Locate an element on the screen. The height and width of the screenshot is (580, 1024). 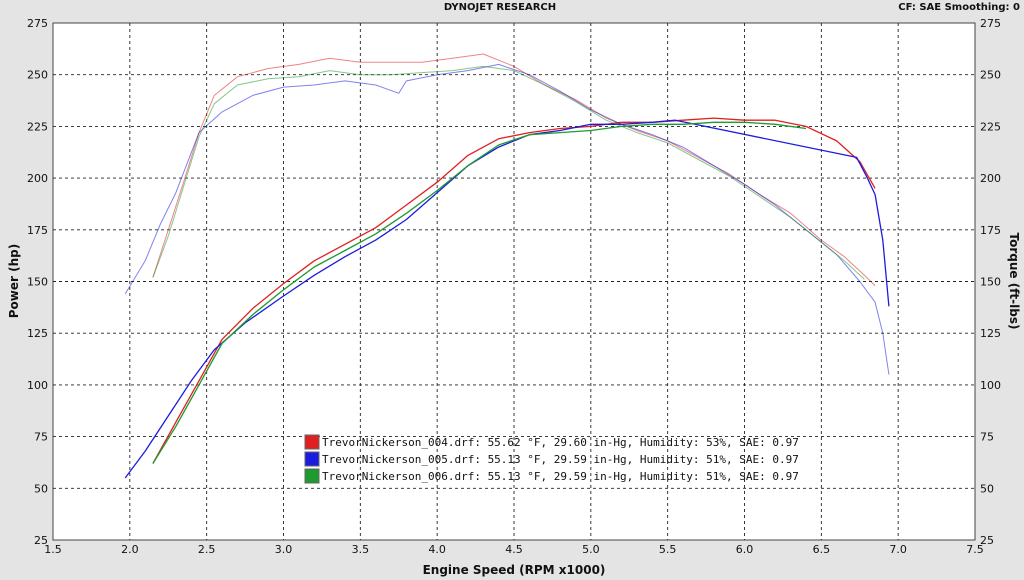
y2-axis-label: Torque (ft-lbs) is located at coordinates (1014, 281).